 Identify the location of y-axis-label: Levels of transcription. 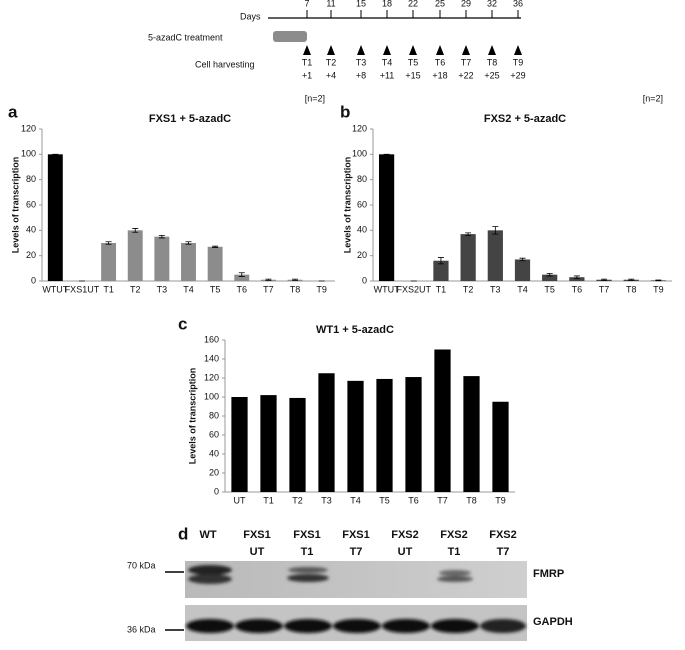
(347, 205).